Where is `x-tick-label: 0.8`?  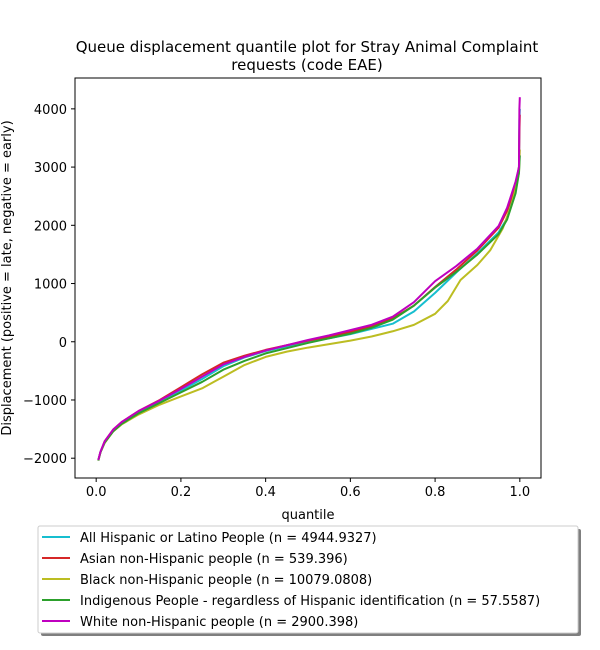
x-tick-label: 0.8 is located at coordinates (435, 492).